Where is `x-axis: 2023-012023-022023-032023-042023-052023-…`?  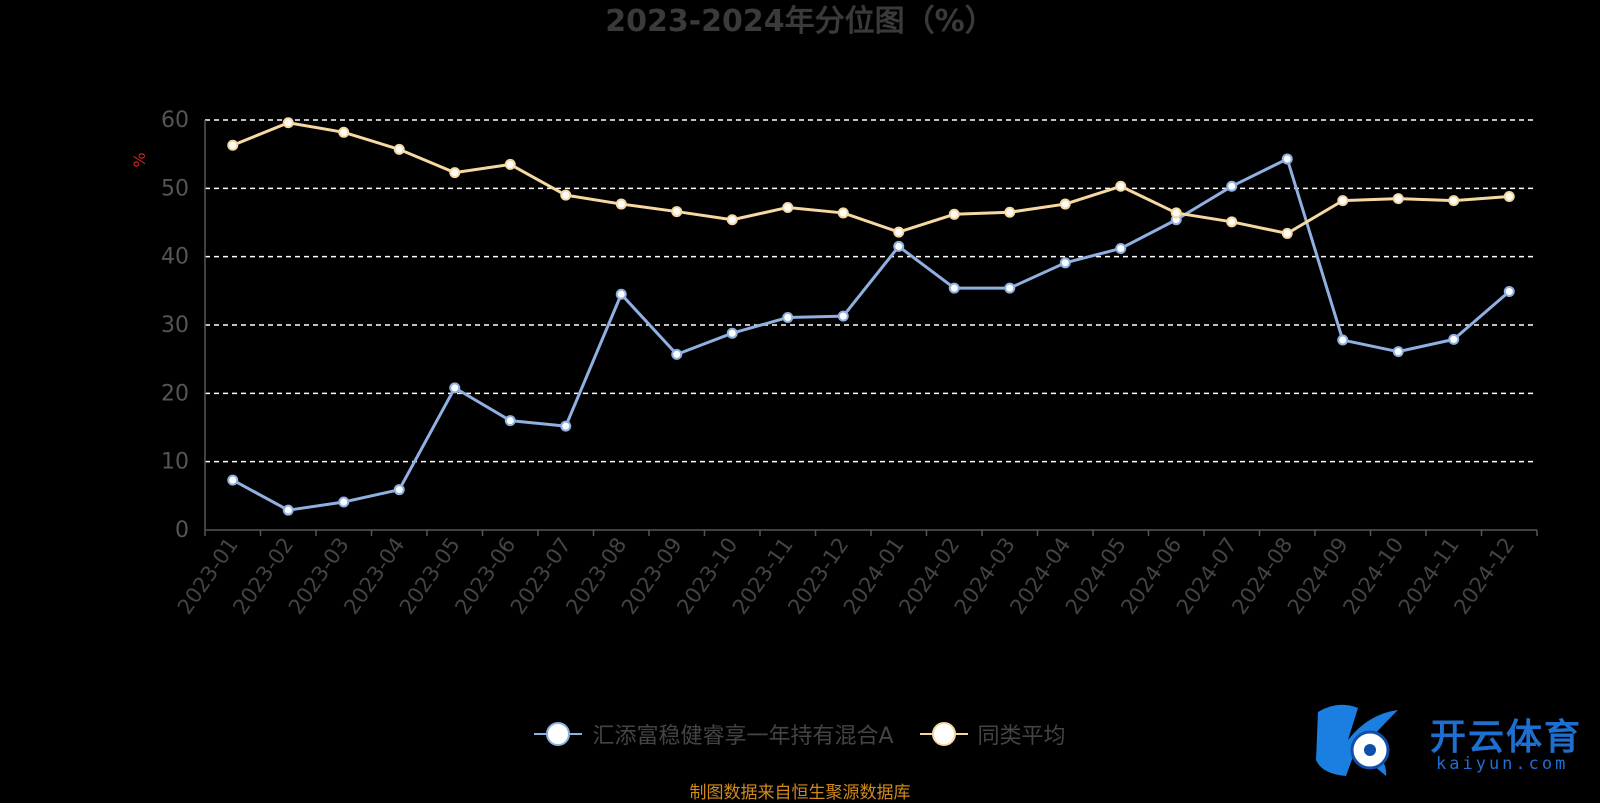 x-axis: 2023-012023-022023-032023-042023-052023-… is located at coordinates (855, 574).